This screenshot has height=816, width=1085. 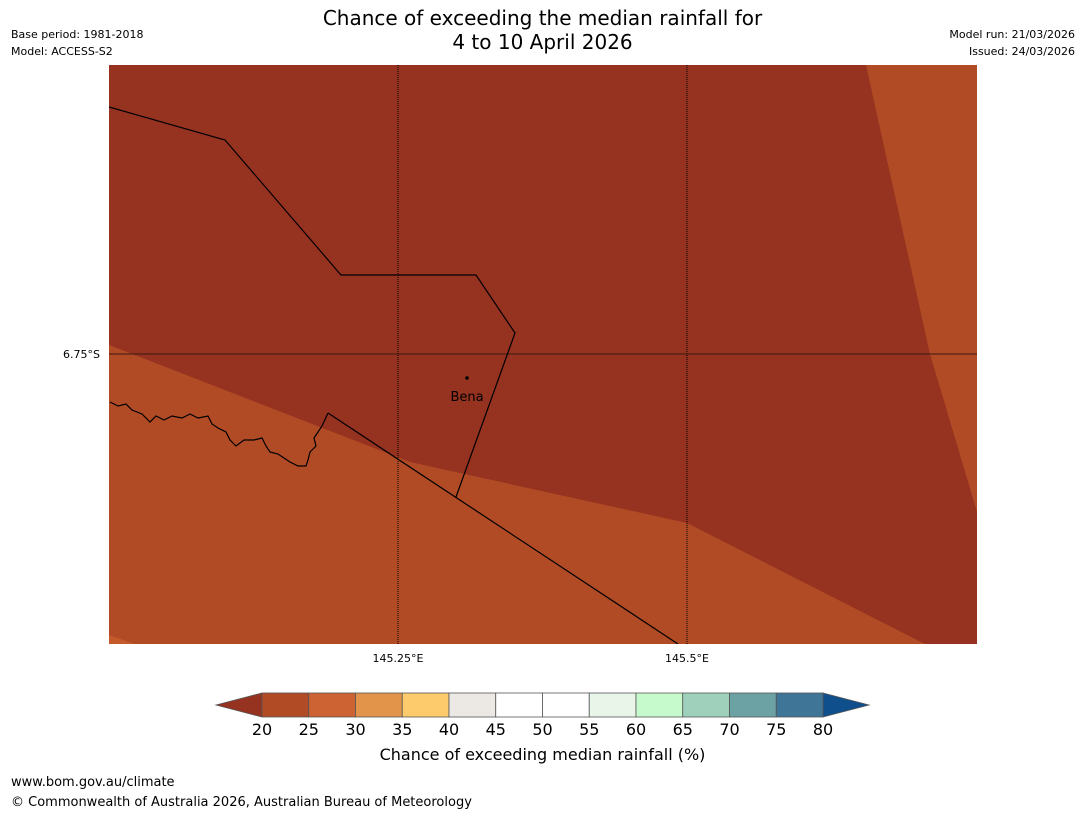 What do you see at coordinates (466, 397) in the screenshot?
I see `town-label: Bena` at bounding box center [466, 397].